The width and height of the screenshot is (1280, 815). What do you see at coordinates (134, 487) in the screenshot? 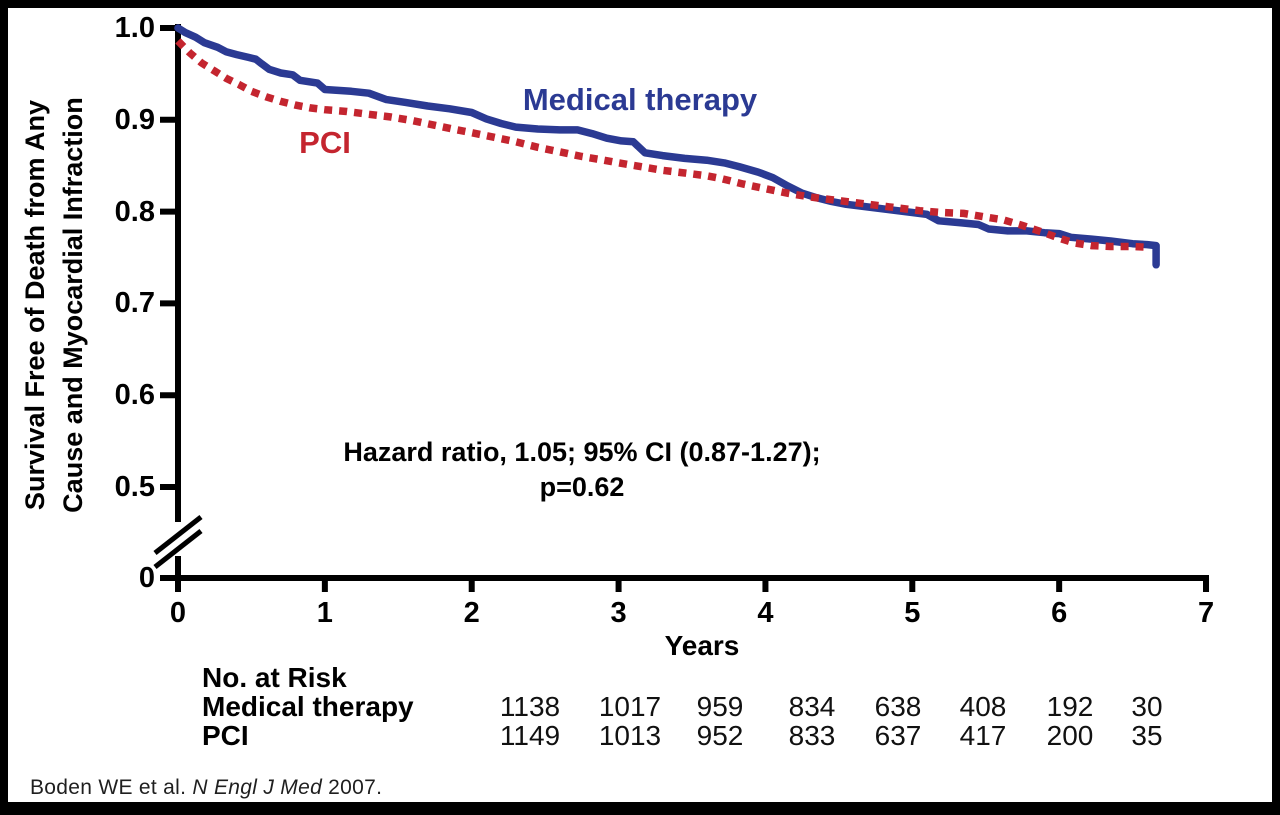
I see `y-tick-label: 0.5` at bounding box center [134, 487].